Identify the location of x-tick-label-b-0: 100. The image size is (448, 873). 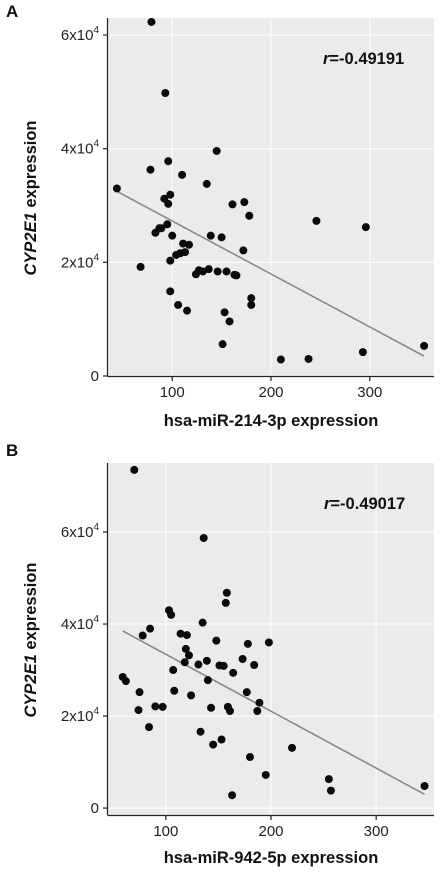
(165, 831).